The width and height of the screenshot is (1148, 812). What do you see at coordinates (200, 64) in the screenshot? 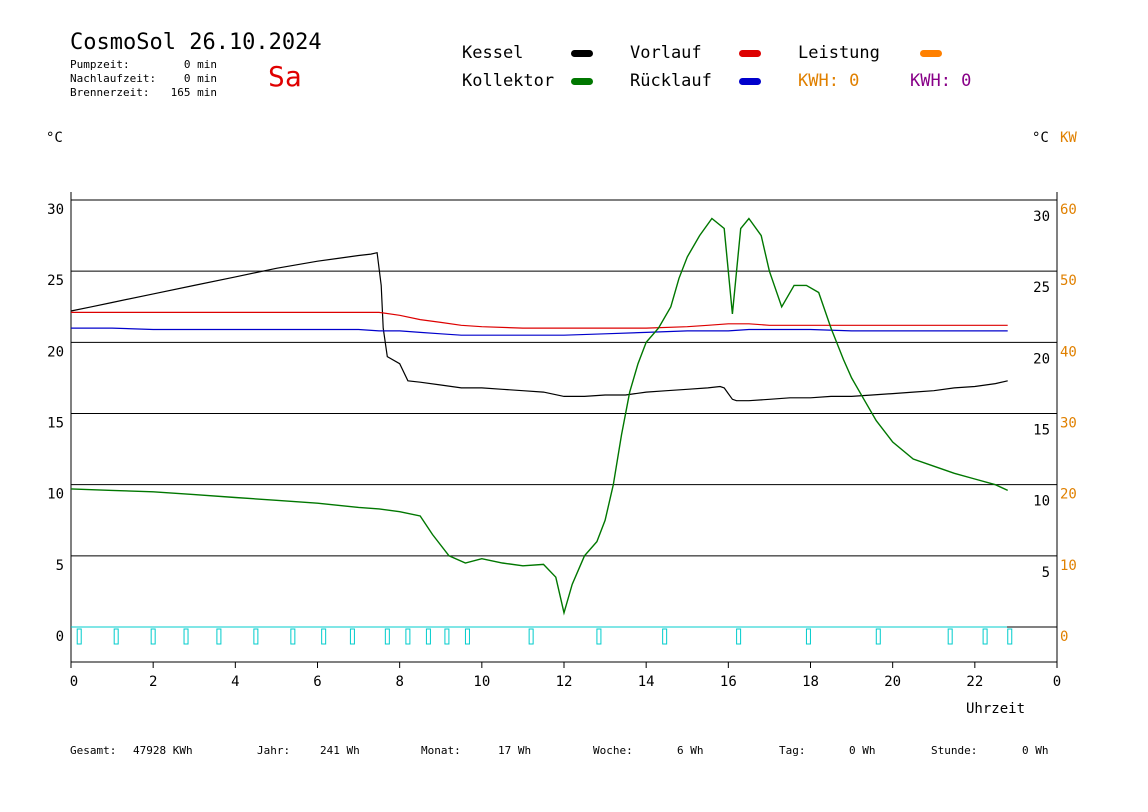
I see `pump-time-value: 0 min` at bounding box center [200, 64].